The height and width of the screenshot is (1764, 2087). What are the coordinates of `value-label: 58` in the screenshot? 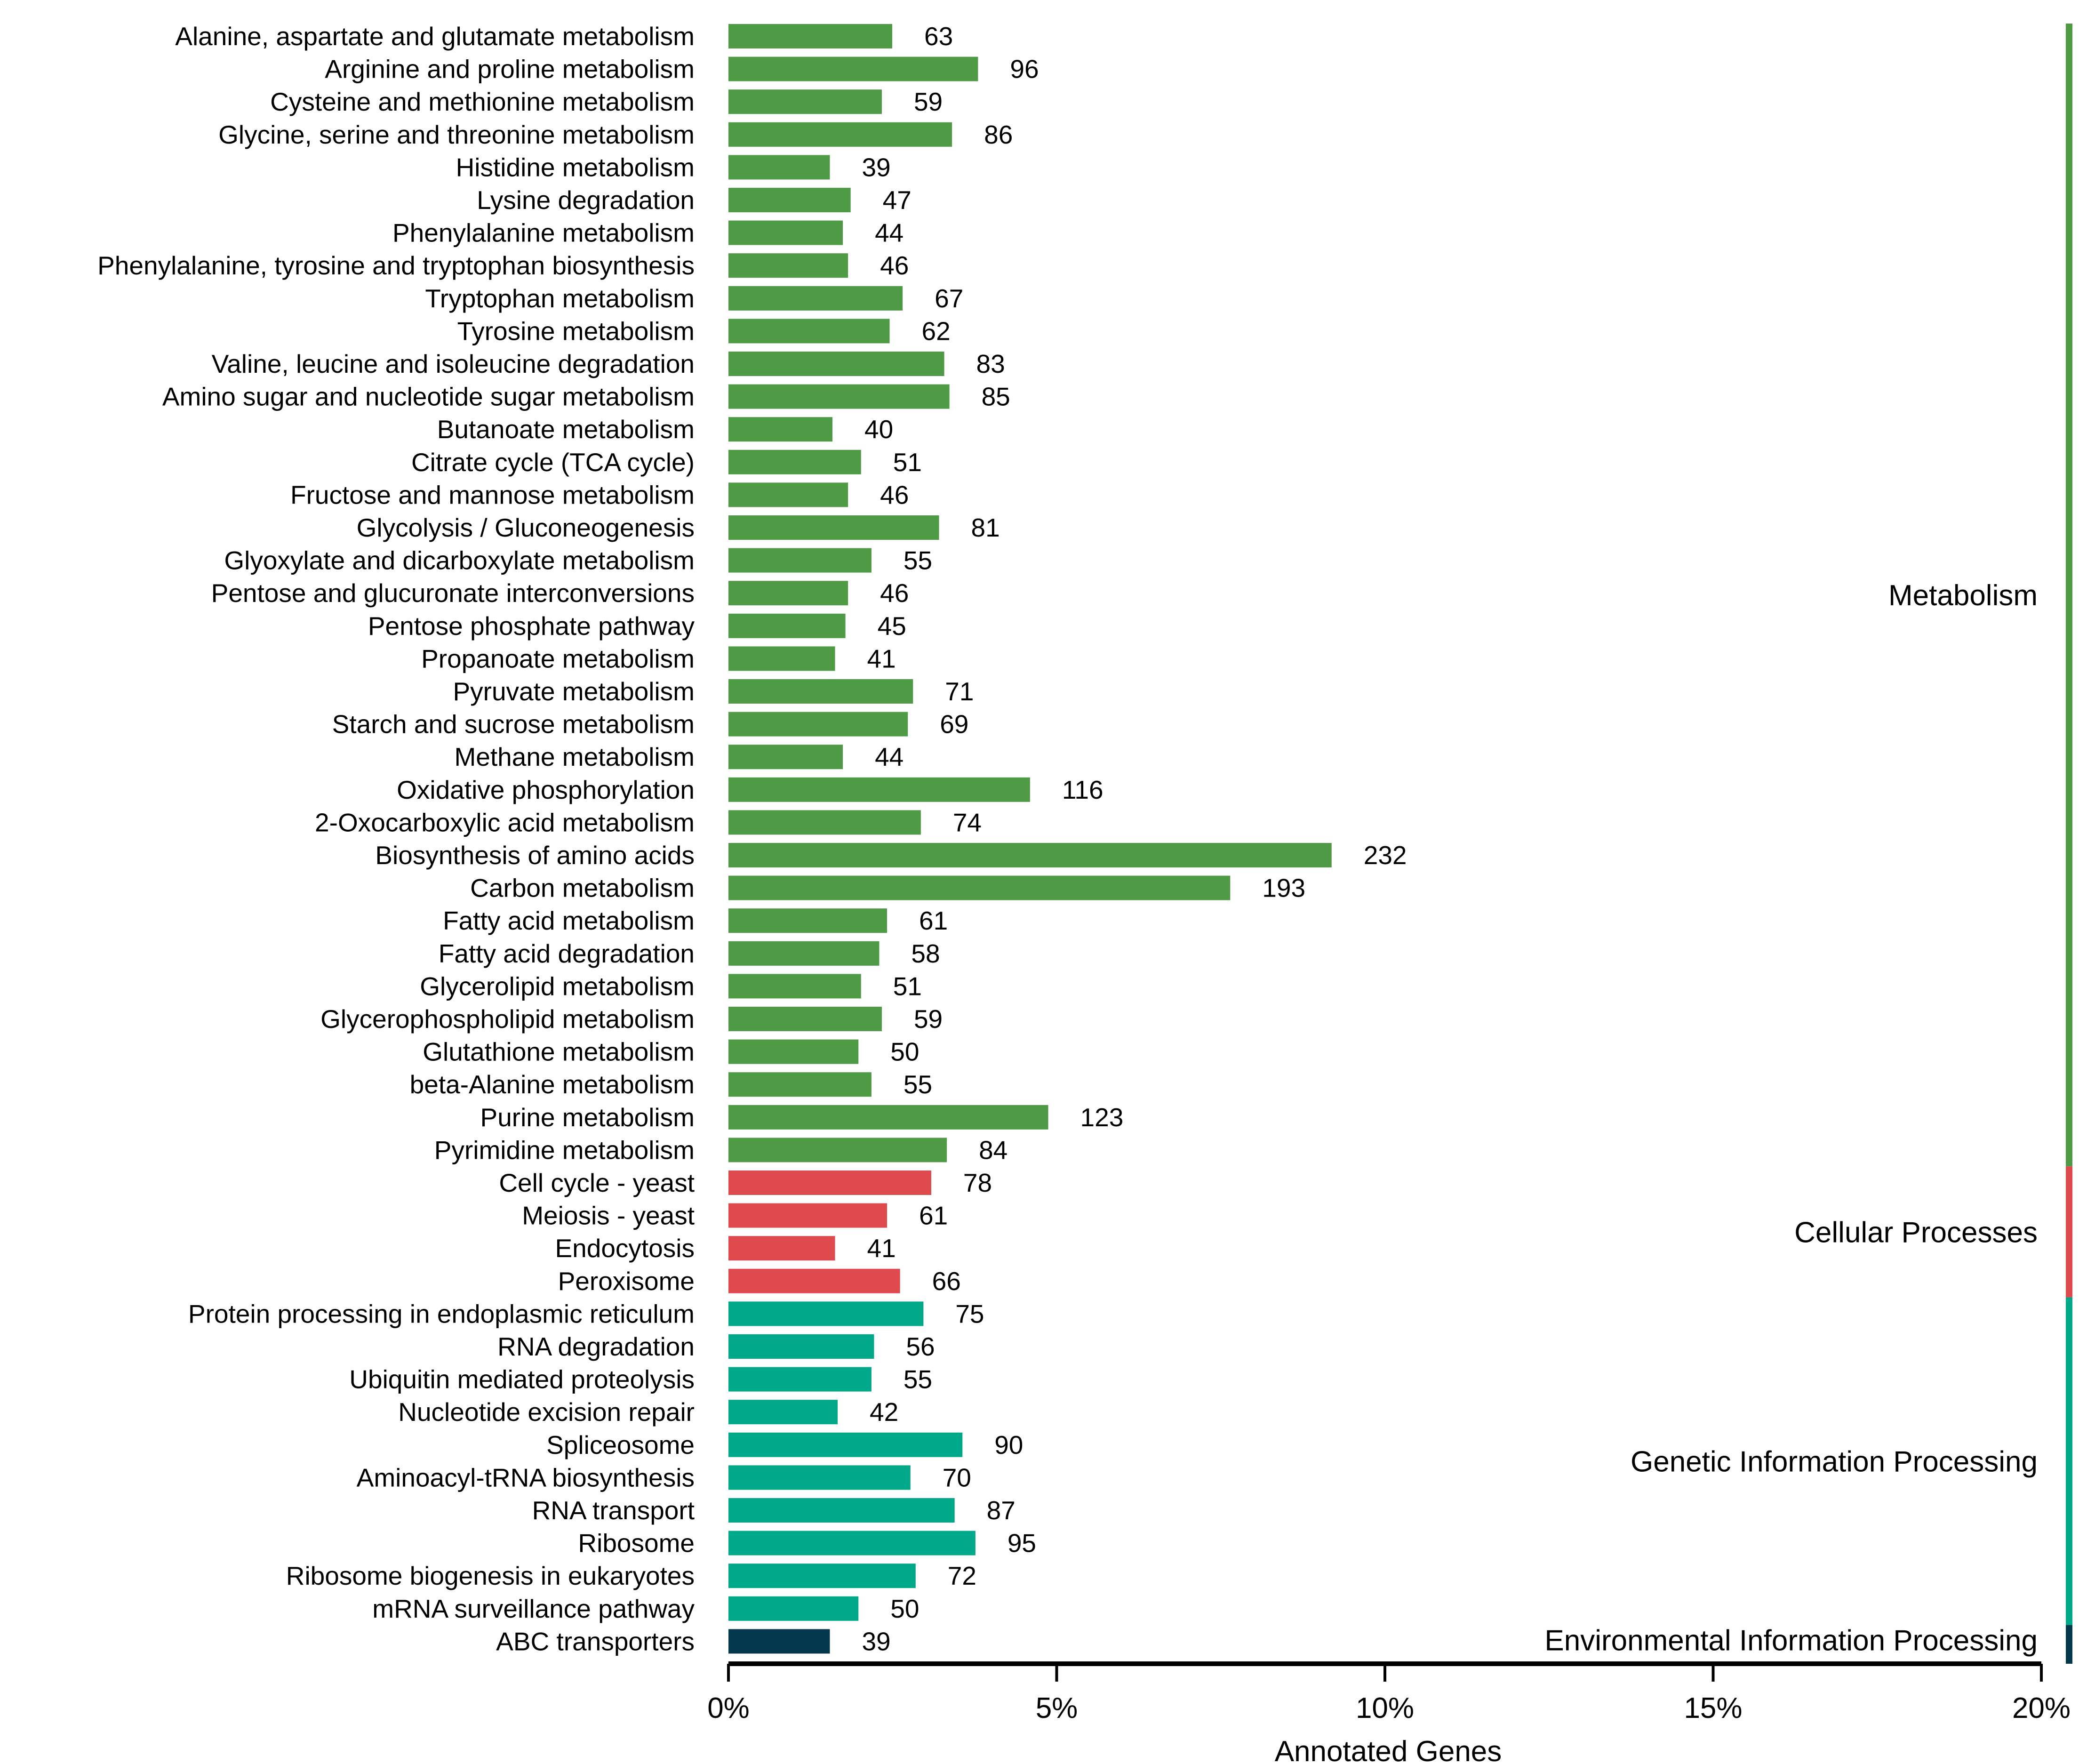 It's located at (925, 953).